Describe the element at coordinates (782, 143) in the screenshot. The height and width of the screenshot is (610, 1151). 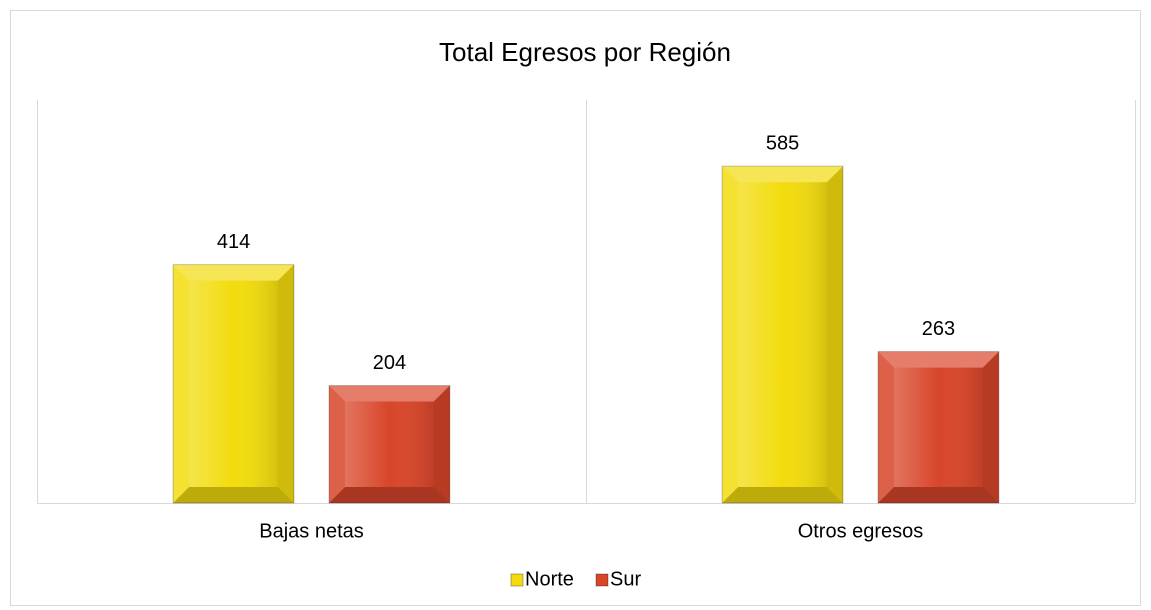
I see `value-label: 585` at that location.